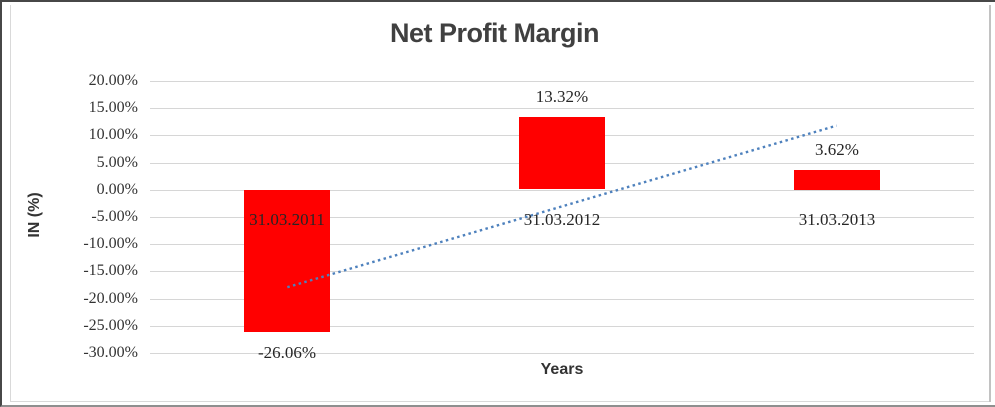 The width and height of the screenshot is (995, 407). I want to click on category-label: 31.03.2012, so click(562, 219).